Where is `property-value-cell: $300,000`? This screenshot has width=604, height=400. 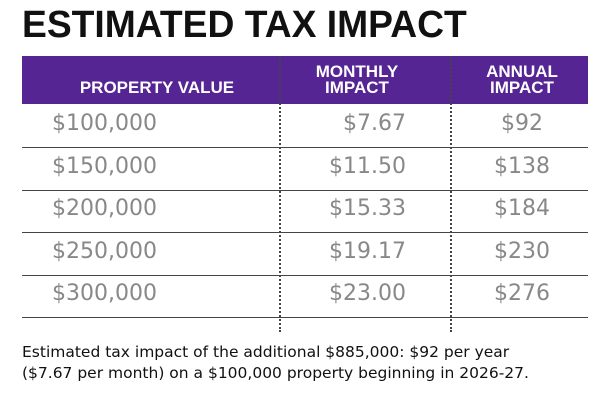 property-value-cell: $300,000 is located at coordinates (104, 293).